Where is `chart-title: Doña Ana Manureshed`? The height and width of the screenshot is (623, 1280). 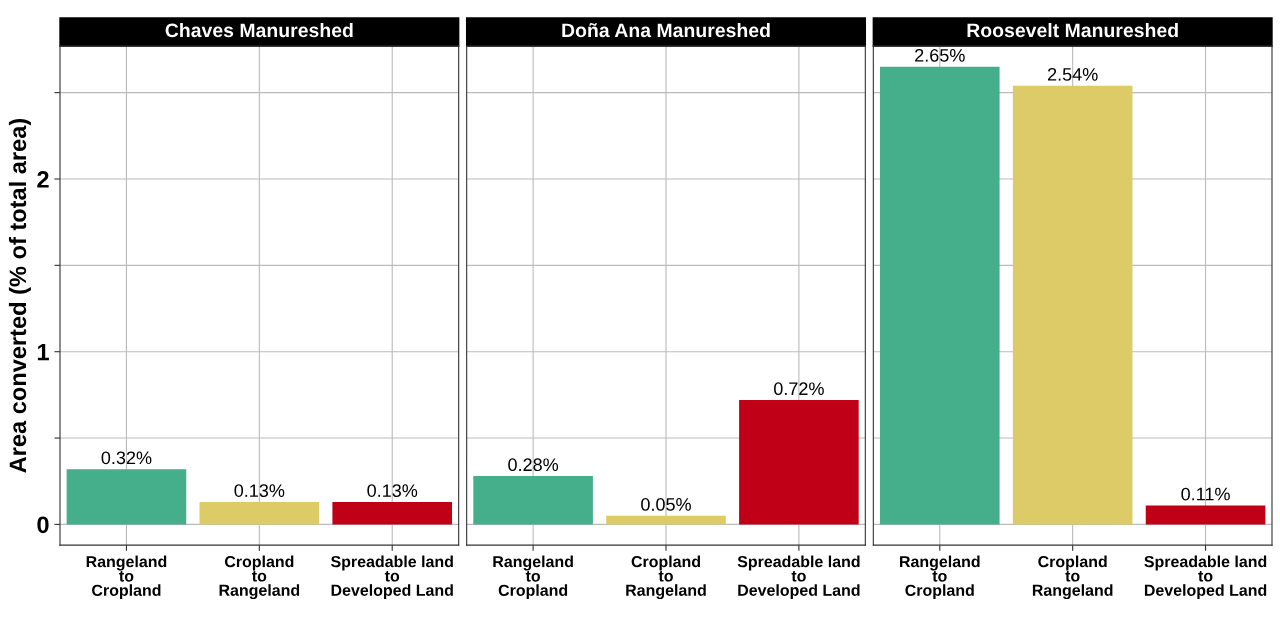 chart-title: Doña Ana Manureshed is located at coordinates (666, 30).